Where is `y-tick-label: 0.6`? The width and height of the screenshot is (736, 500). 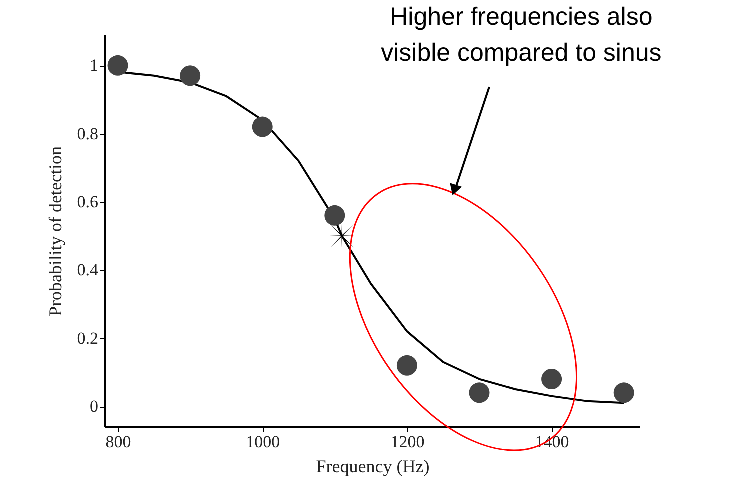 y-tick-label: 0.6 is located at coordinates (87, 202).